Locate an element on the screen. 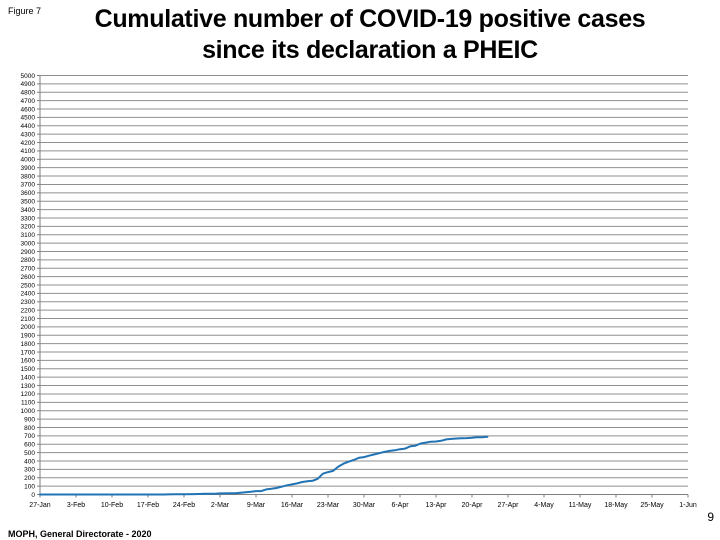 Image resolution: width=720 pixels, height=540 pixels. y-tick-label: 1200 is located at coordinates (28, 394).